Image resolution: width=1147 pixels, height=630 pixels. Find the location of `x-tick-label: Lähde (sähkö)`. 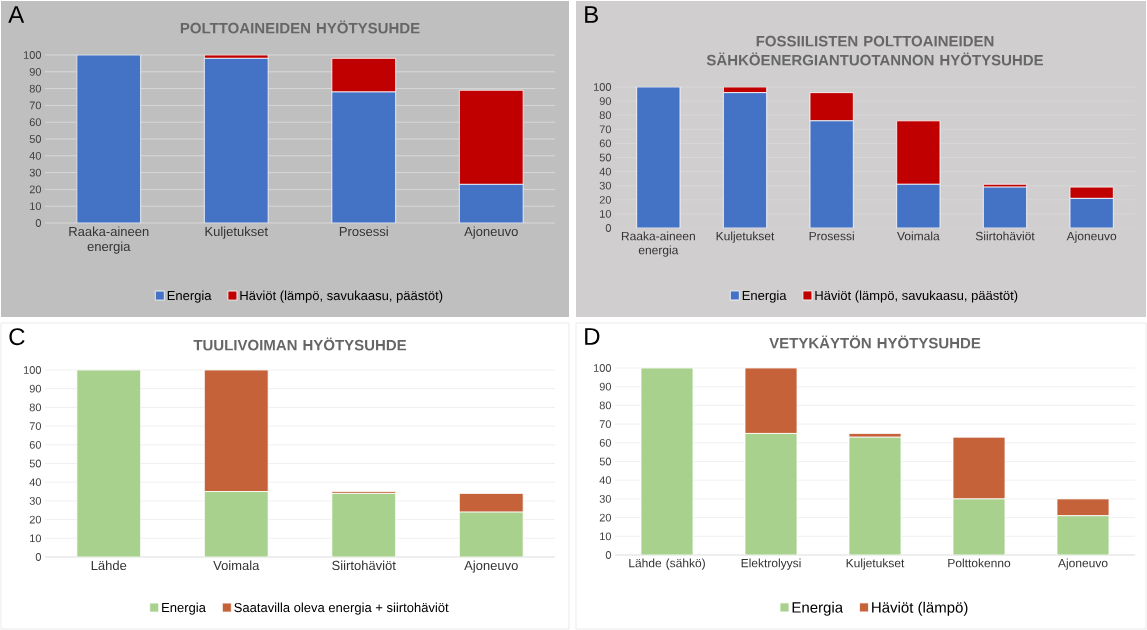

x-tick-label: Lähde (sähkö) is located at coordinates (667, 564).